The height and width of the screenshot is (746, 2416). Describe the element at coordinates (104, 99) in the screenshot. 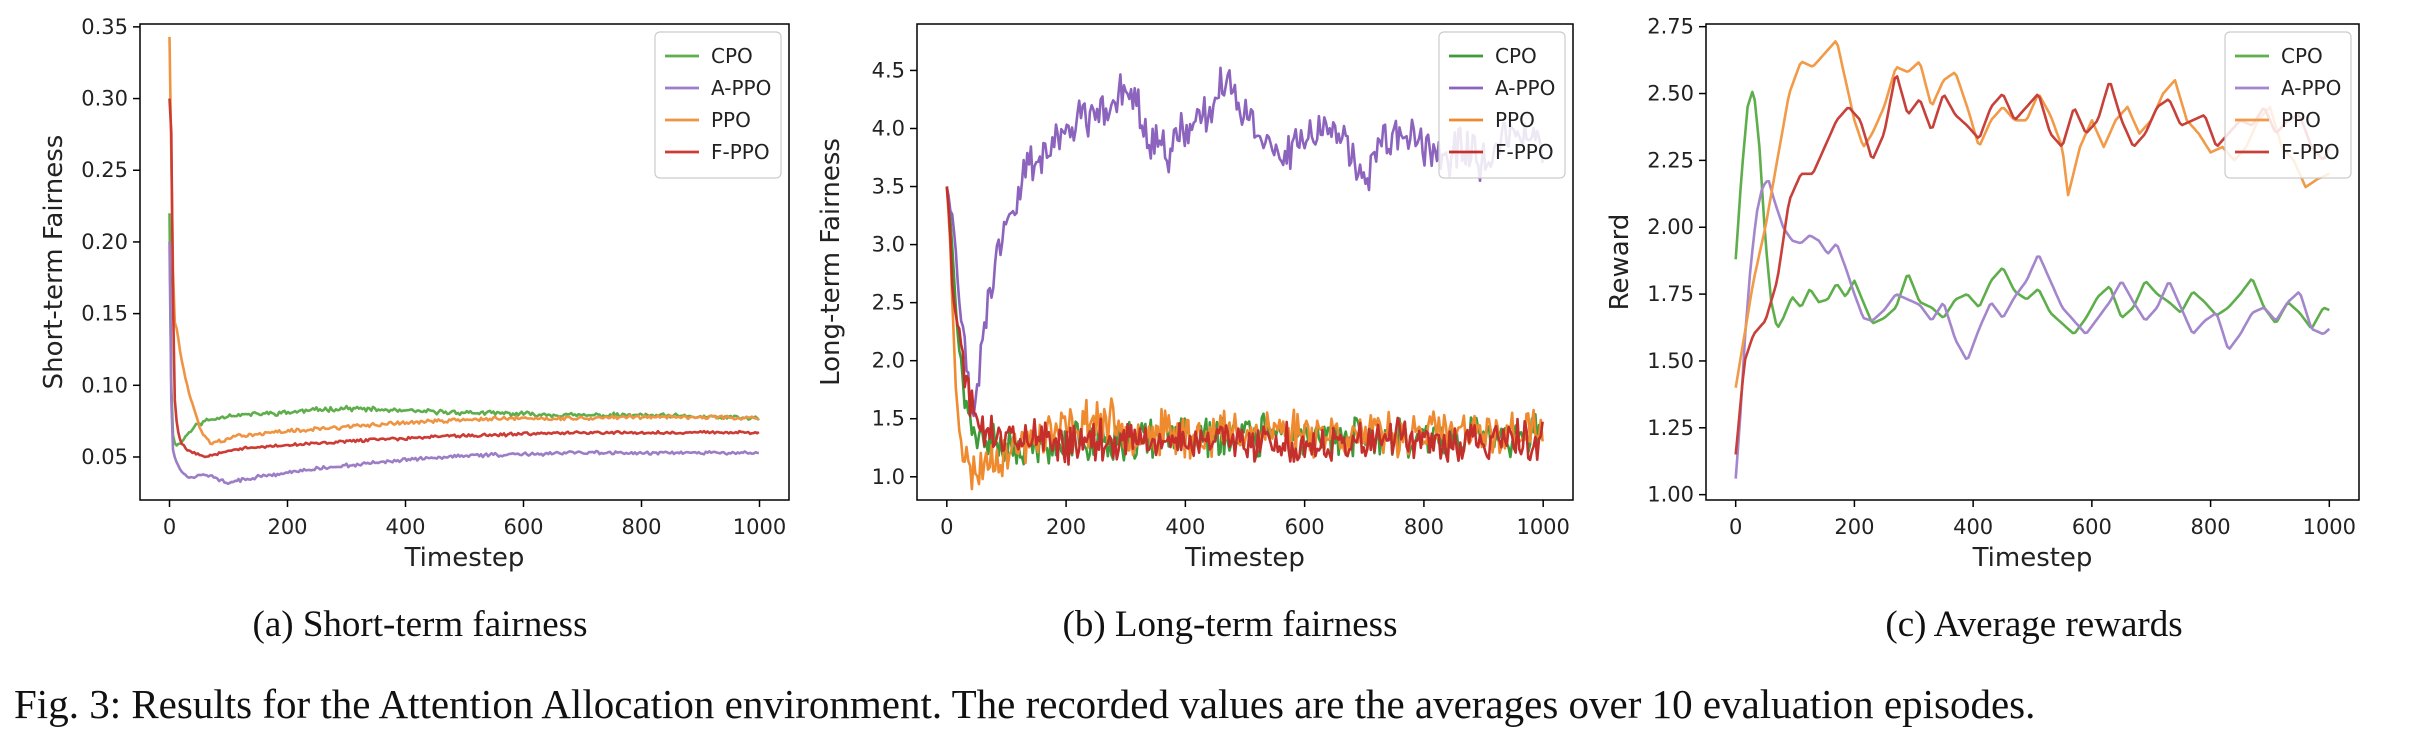

I see `y-tick-label: 0.30` at that location.